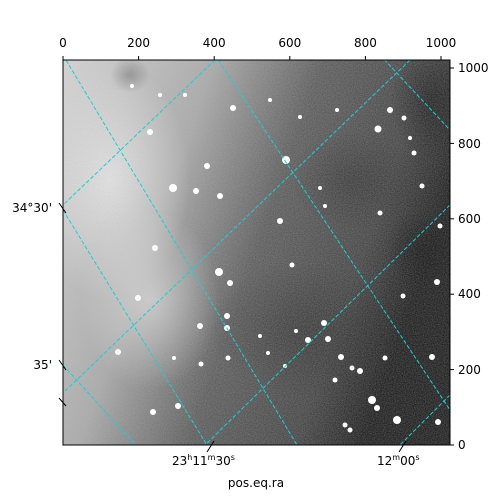 This screenshot has height=500, width=500. I want to click on top-tick-label: 0, so click(63, 43).